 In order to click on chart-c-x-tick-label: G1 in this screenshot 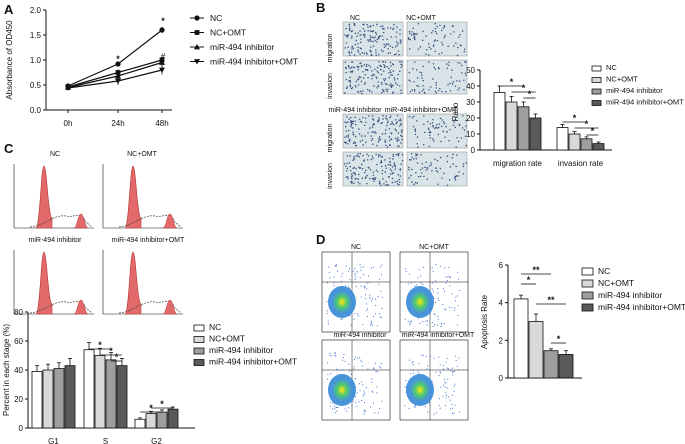, I will do `click(53, 440)`.